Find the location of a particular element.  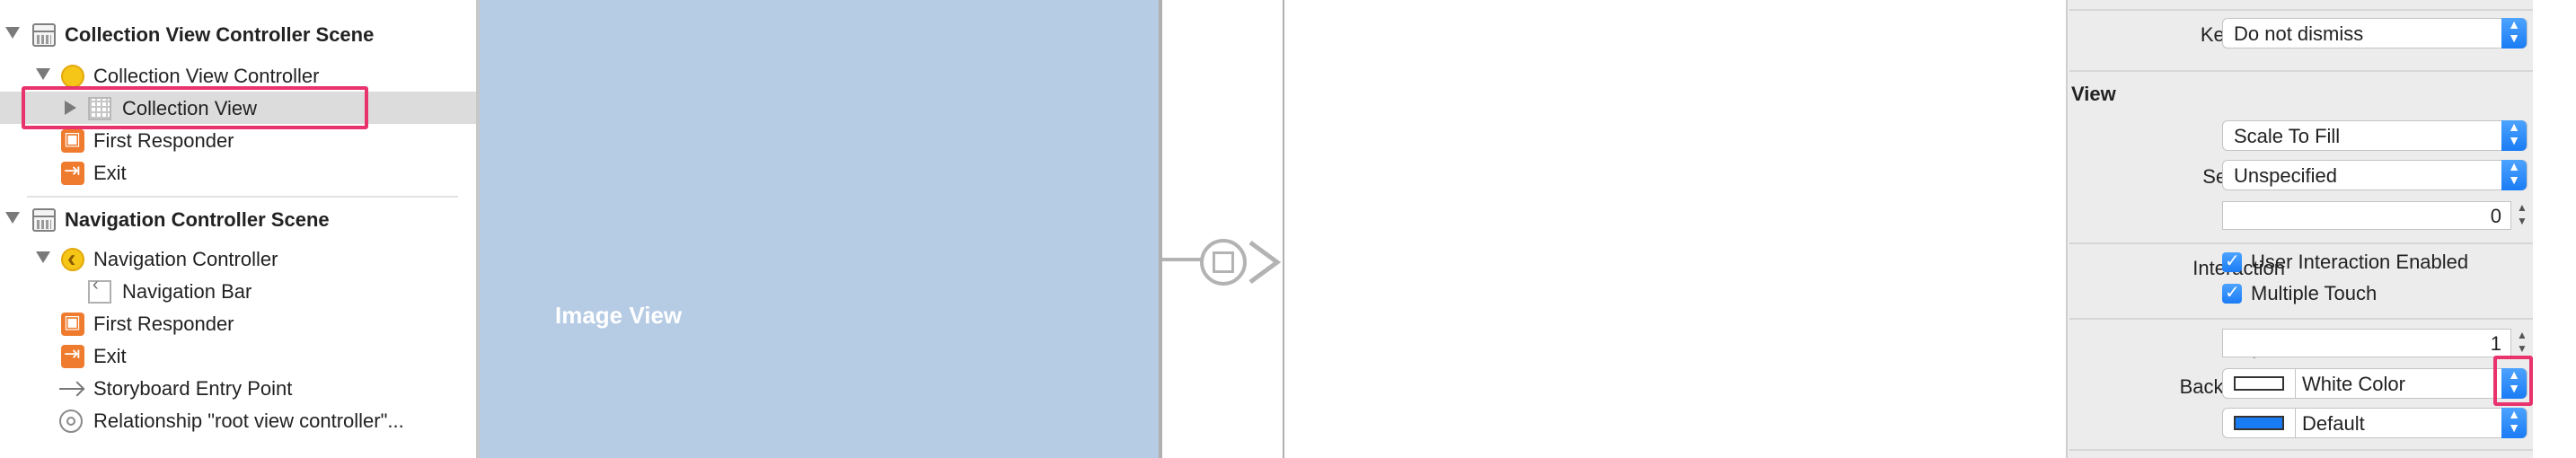

keyboard-value: Do not dismiss is located at coordinates (2299, 34).